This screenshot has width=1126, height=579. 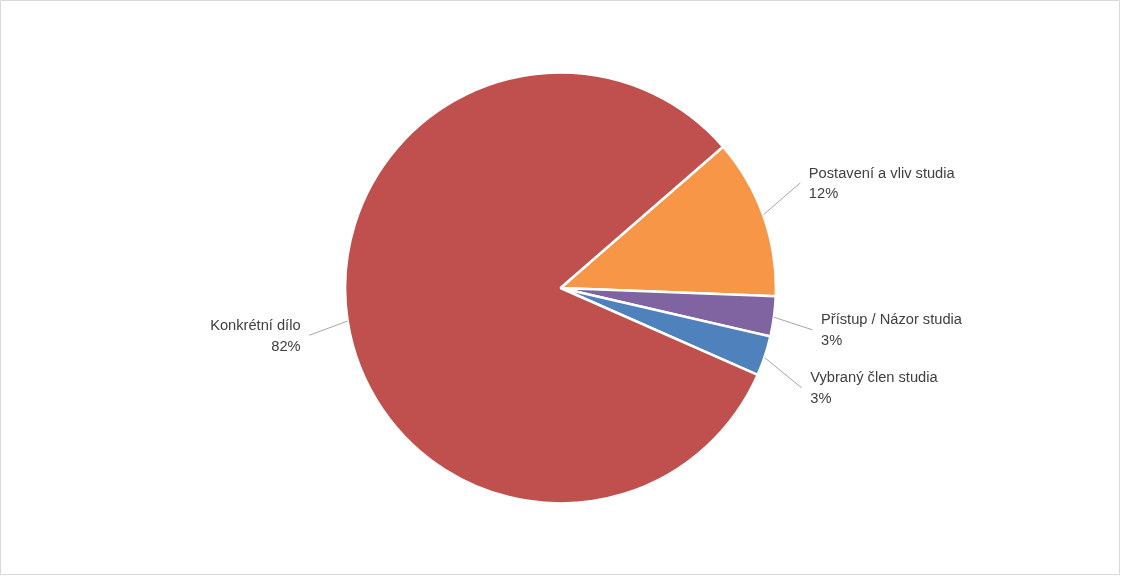 What do you see at coordinates (882, 172) in the screenshot?
I see `slice-label: Postavení a vliv studia` at bounding box center [882, 172].